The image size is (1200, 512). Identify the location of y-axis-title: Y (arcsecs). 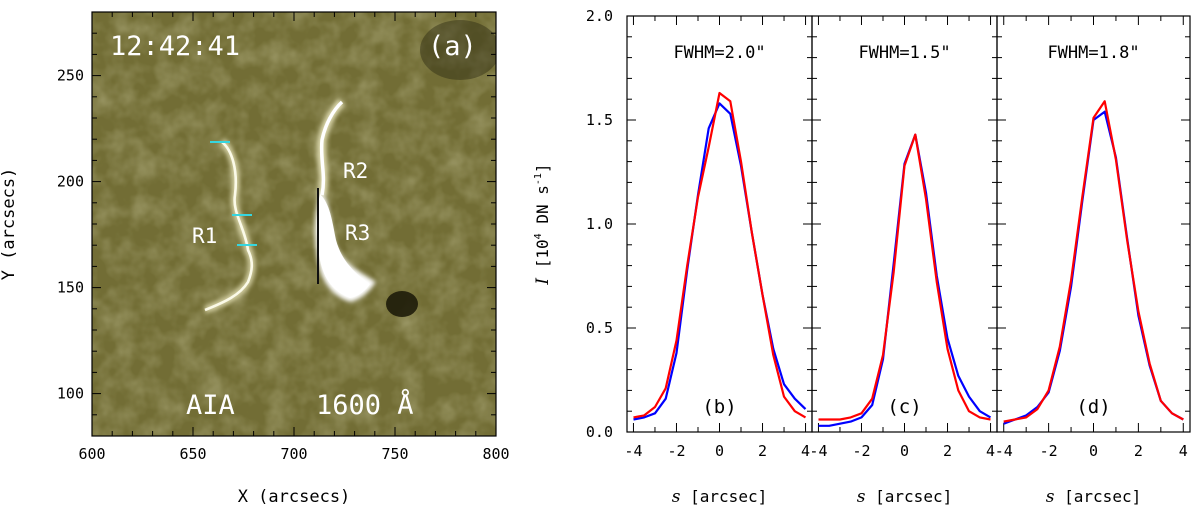
(9, 224).